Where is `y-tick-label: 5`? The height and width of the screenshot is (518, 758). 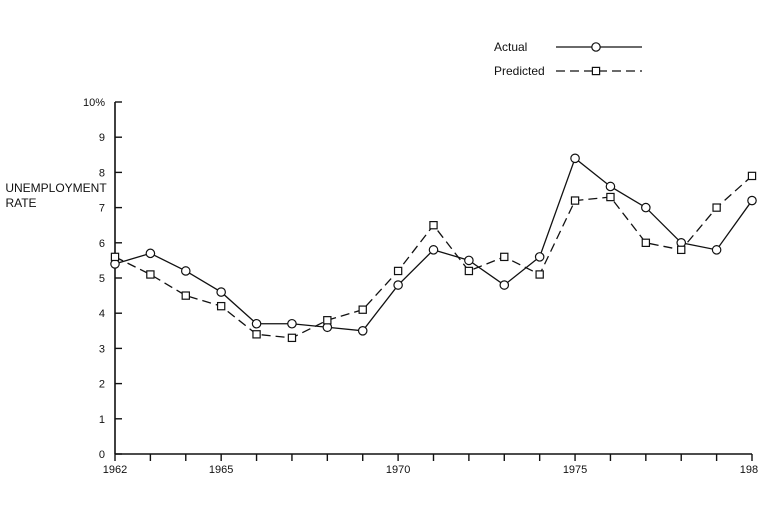
y-tick-label: 5 is located at coordinates (102, 279).